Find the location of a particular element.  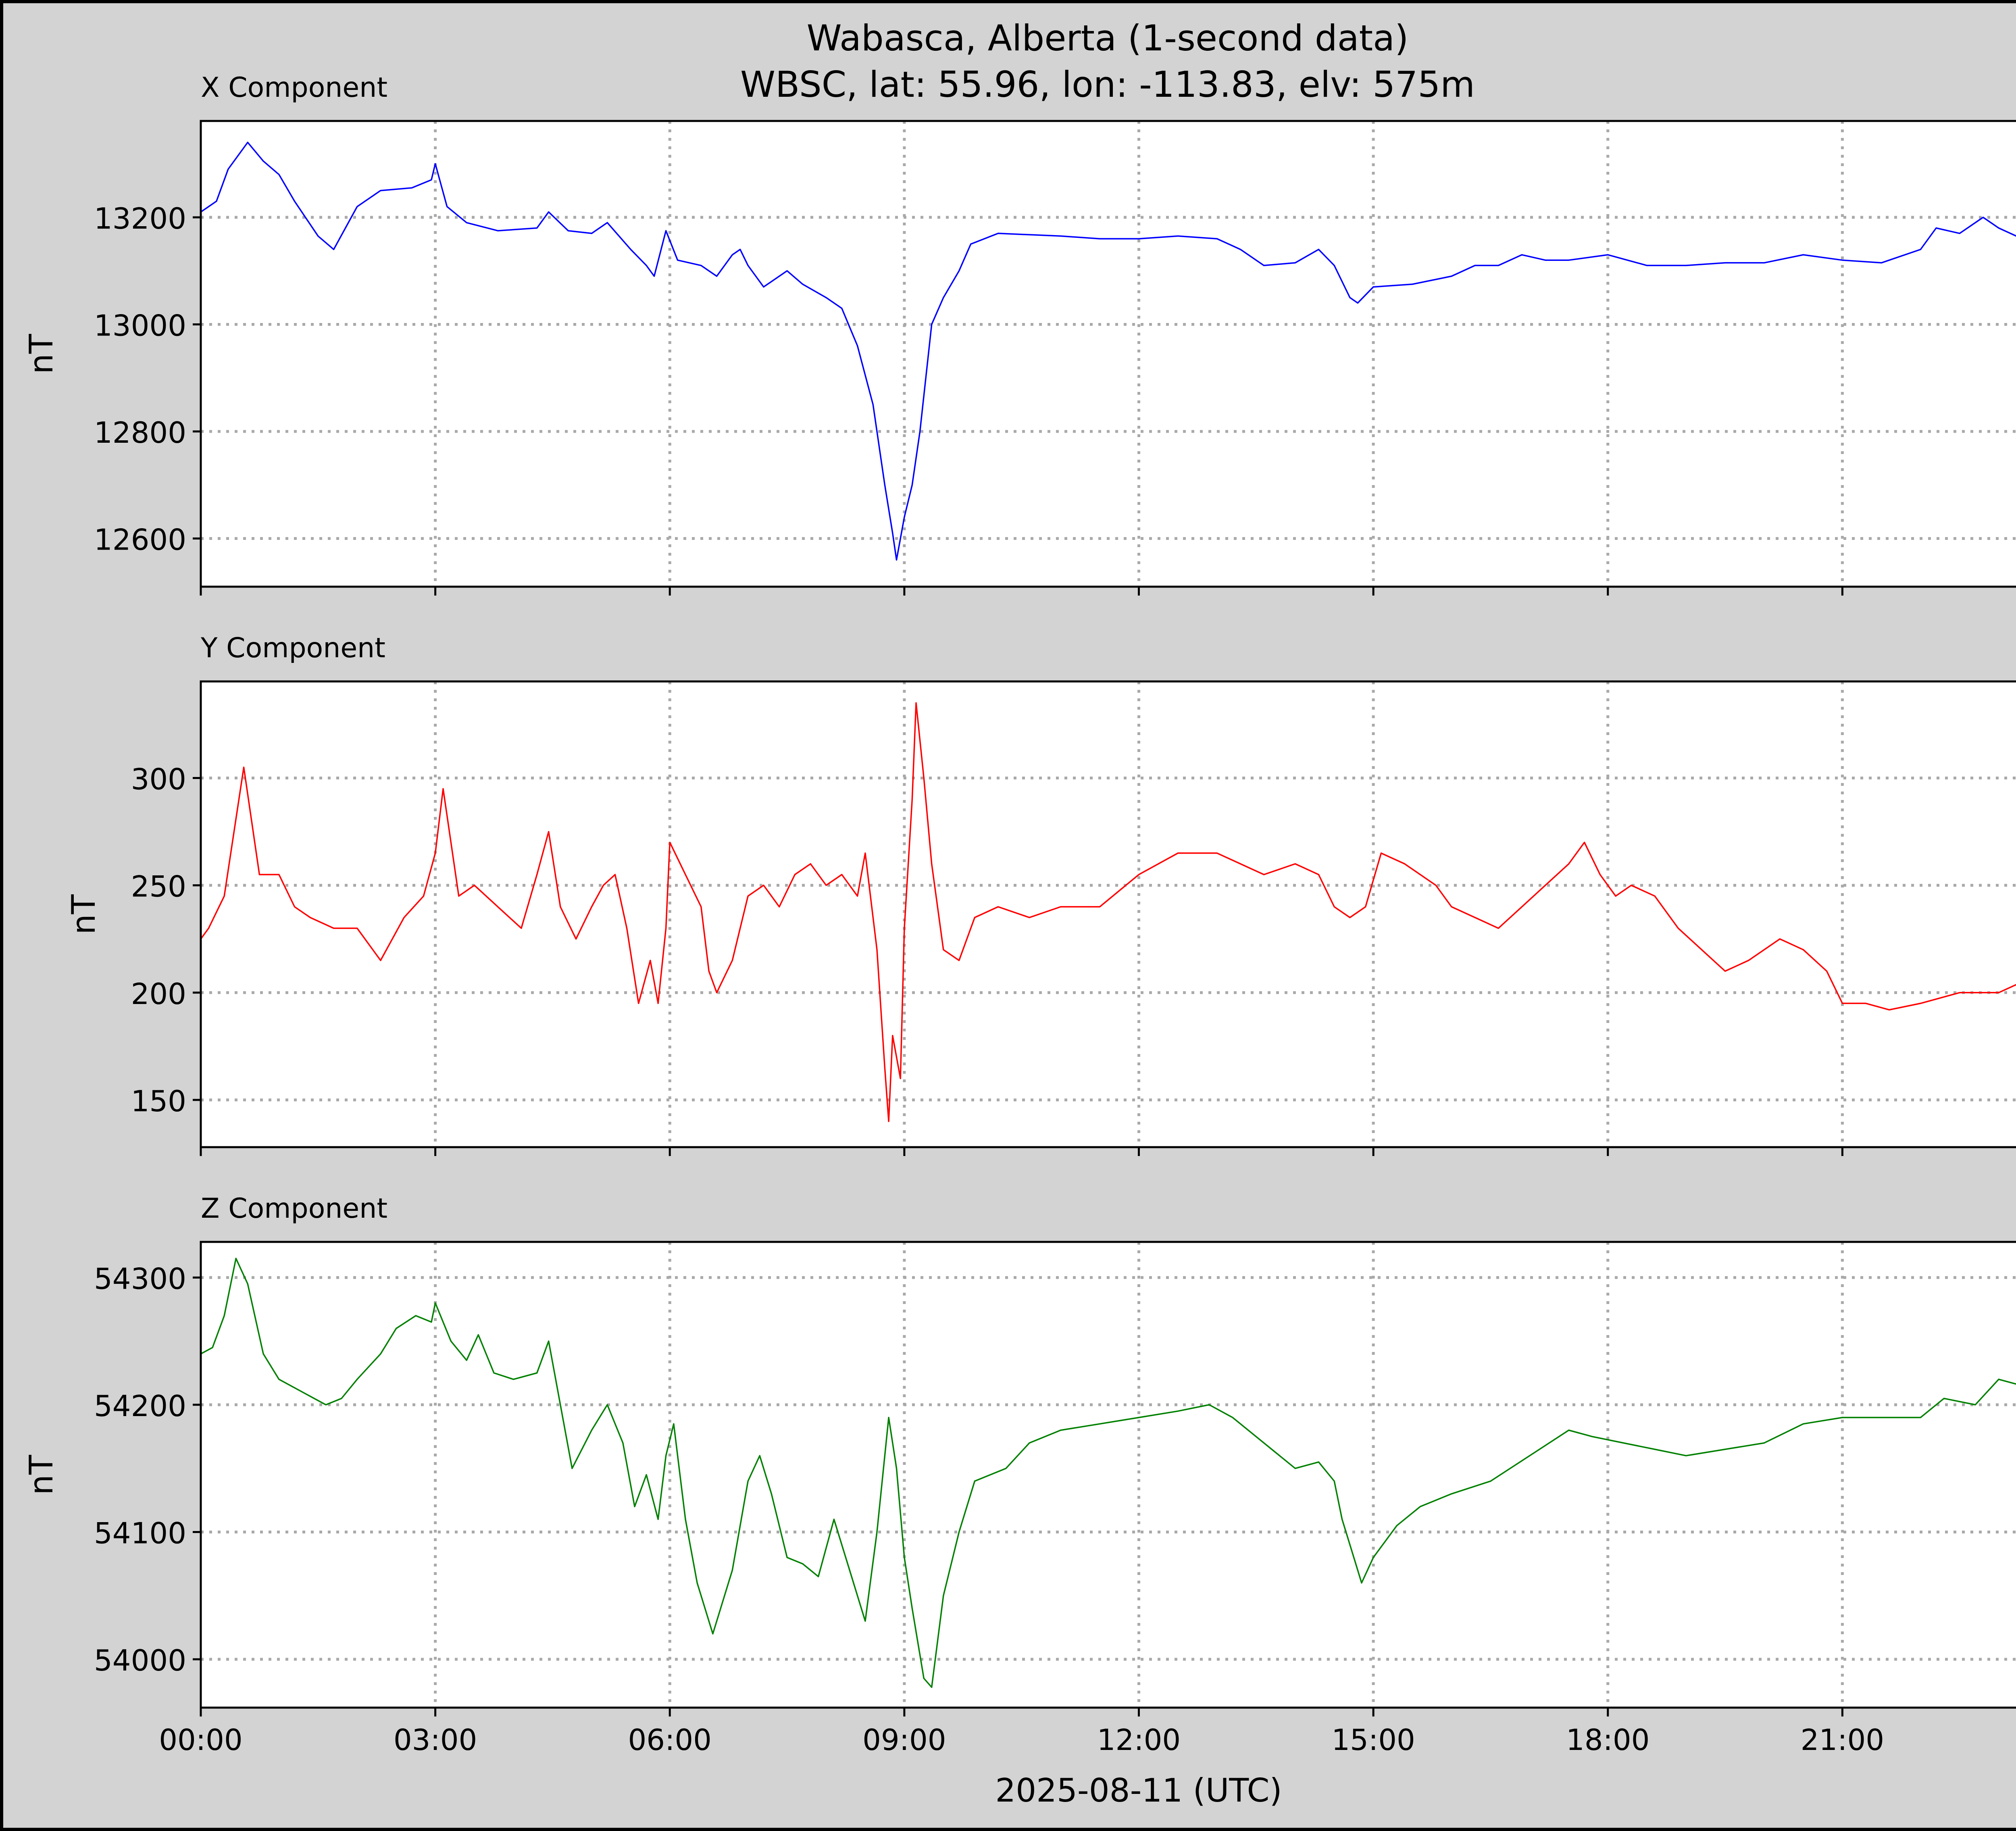

y-tick-label: 54000 is located at coordinates (140, 1660).